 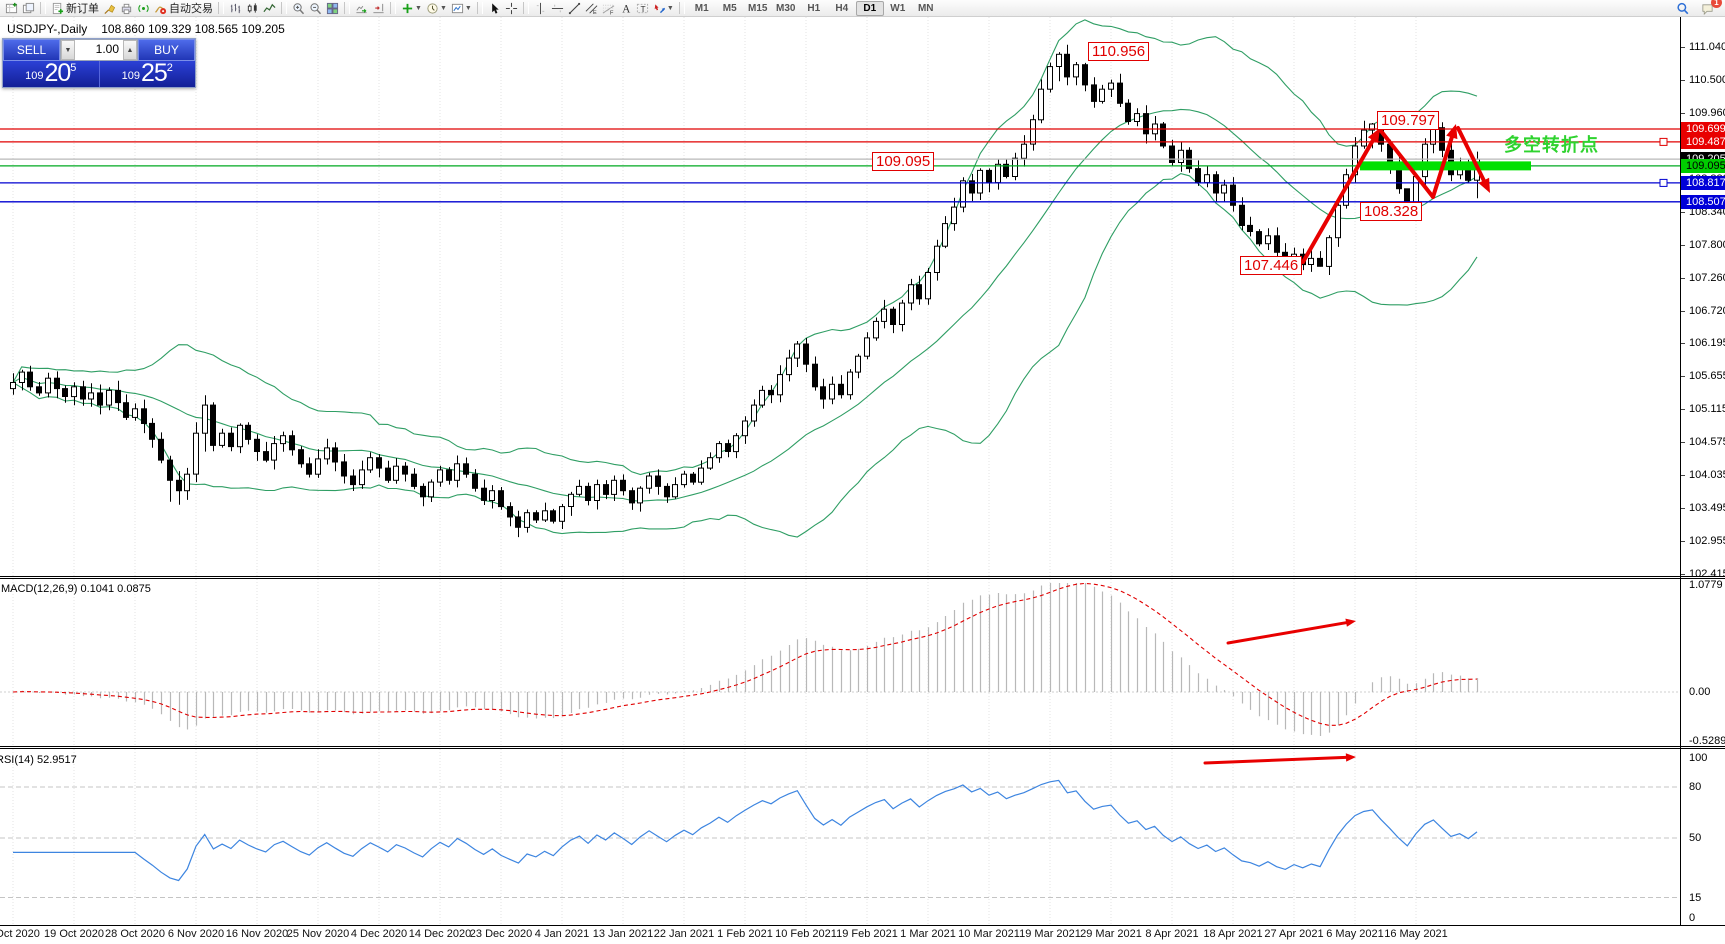 I want to click on market-sound-button, so click(x=143, y=8).